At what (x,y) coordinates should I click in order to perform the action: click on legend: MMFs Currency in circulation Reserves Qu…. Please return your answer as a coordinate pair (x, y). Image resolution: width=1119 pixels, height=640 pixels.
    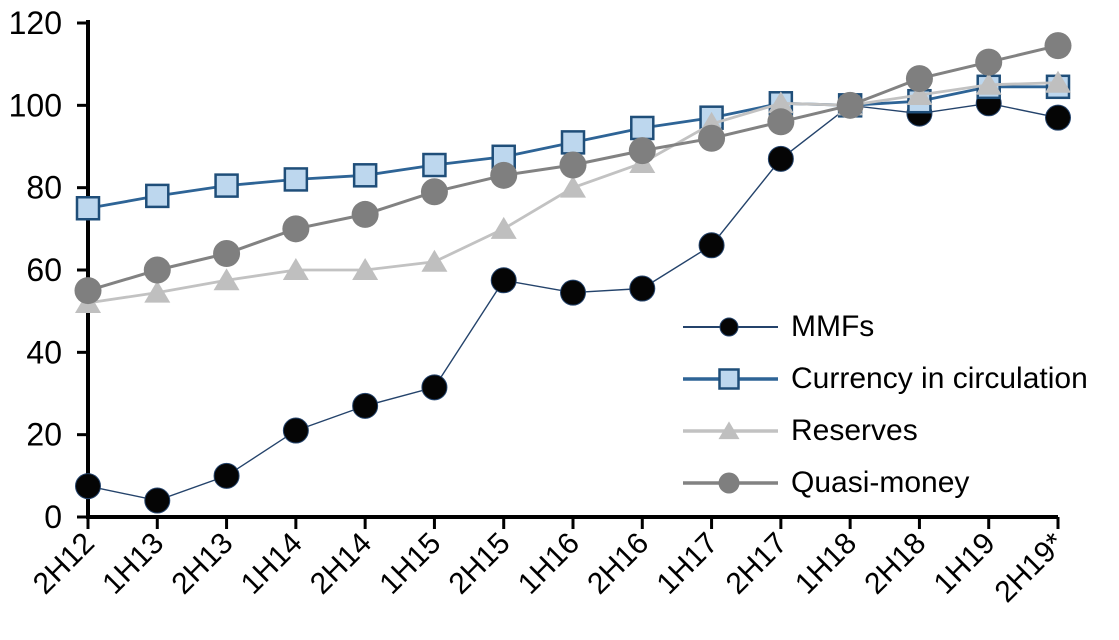
    Looking at the image, I should click on (885, 405).